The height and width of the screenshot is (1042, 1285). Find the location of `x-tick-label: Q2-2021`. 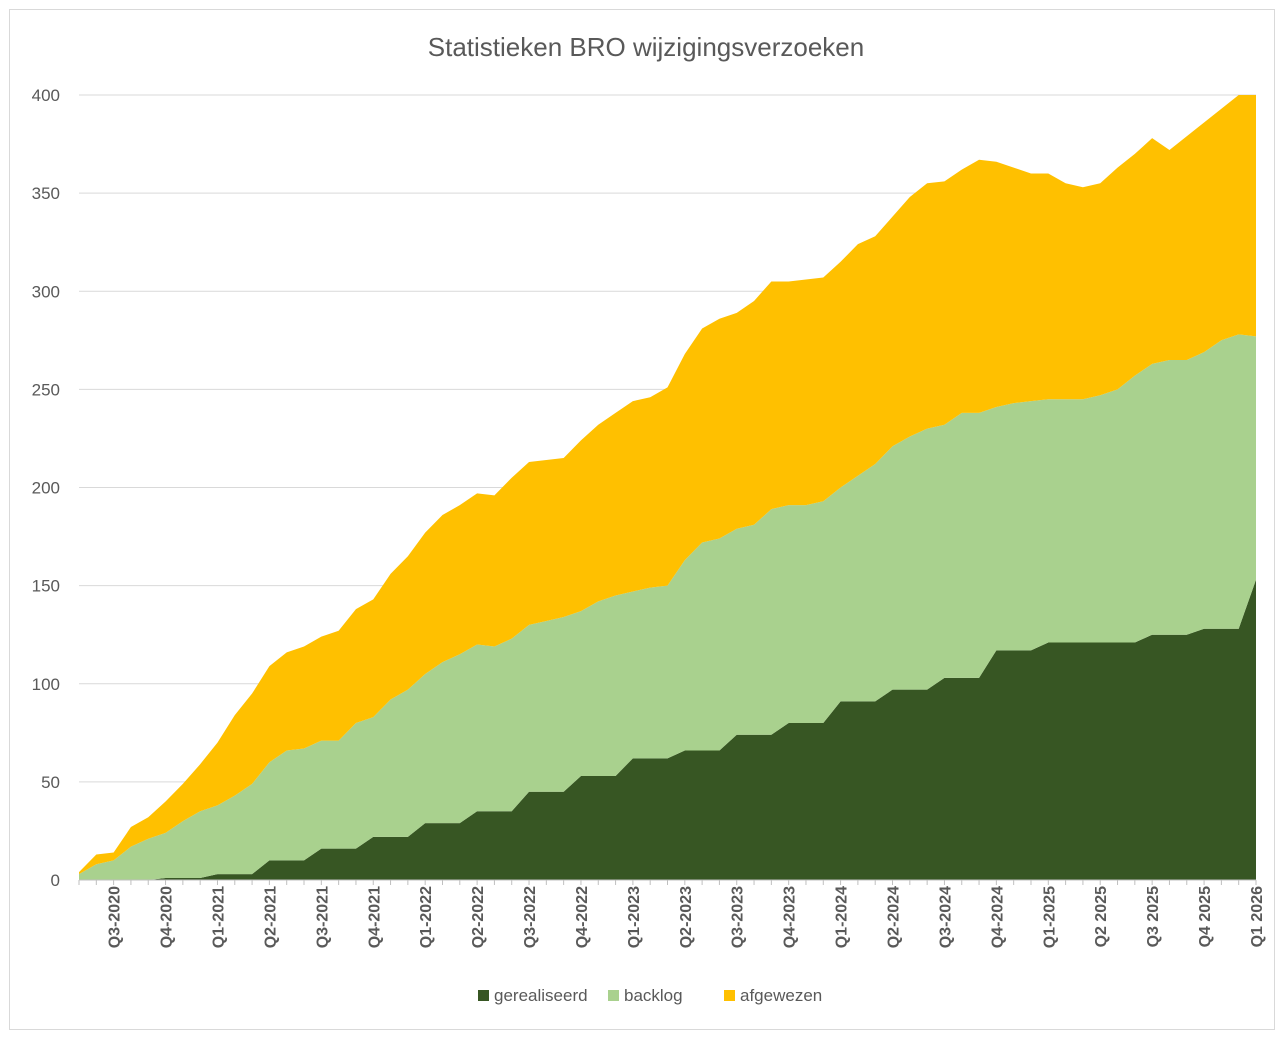

x-tick-label: Q2-2021 is located at coordinates (270, 917).